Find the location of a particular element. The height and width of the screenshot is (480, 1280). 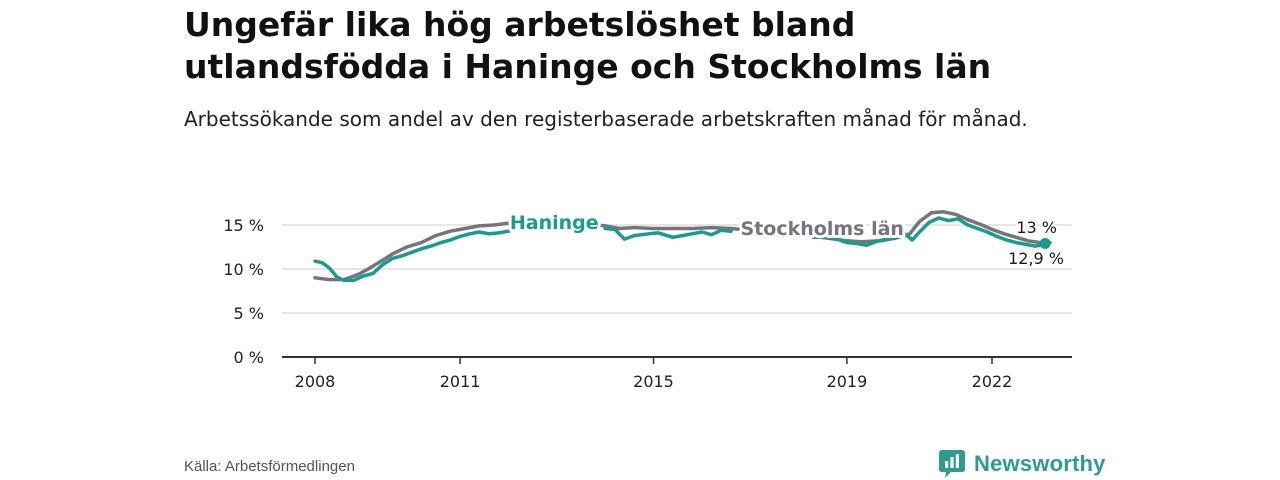

series-lines is located at coordinates (682, 246).